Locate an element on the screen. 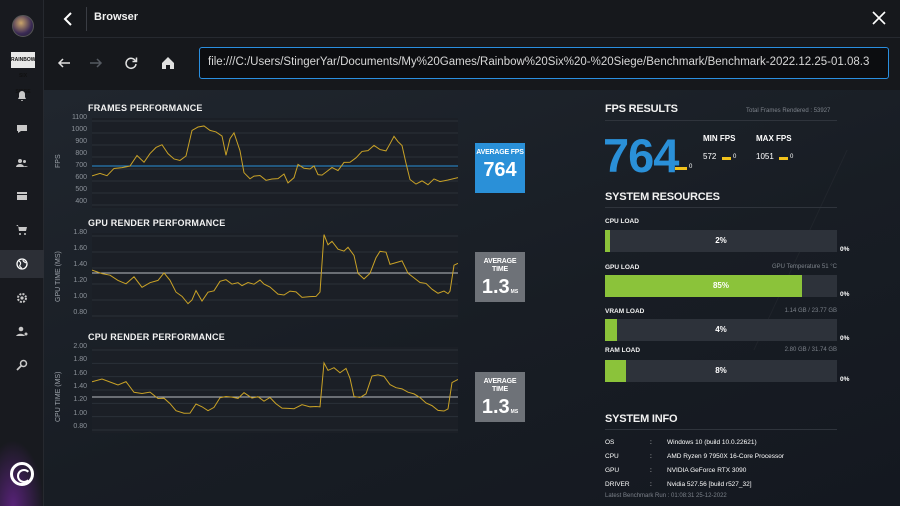 This screenshot has width=900, height=506. frames-chart-title: FRAMES PERFORMANCE is located at coordinates (145, 108).